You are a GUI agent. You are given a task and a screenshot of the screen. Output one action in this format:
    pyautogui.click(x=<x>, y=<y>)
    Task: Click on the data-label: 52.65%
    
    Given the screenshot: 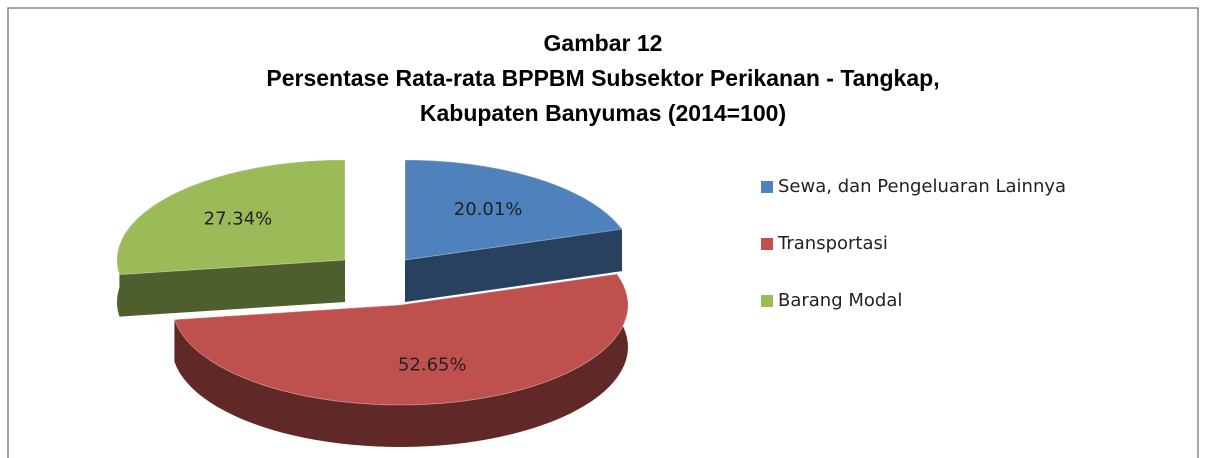 What is the action you would take?
    pyautogui.click(x=432, y=364)
    